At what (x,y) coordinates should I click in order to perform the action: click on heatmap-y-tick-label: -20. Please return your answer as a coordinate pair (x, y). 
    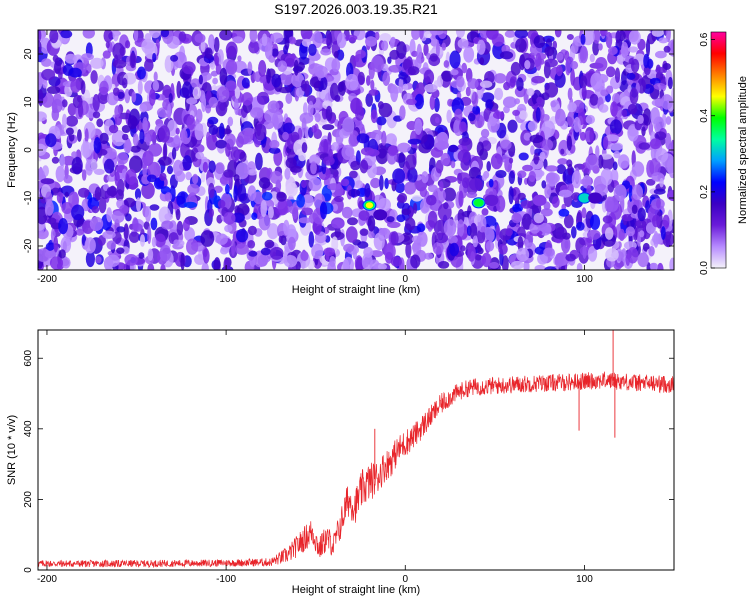
    Looking at the image, I should click on (28, 245).